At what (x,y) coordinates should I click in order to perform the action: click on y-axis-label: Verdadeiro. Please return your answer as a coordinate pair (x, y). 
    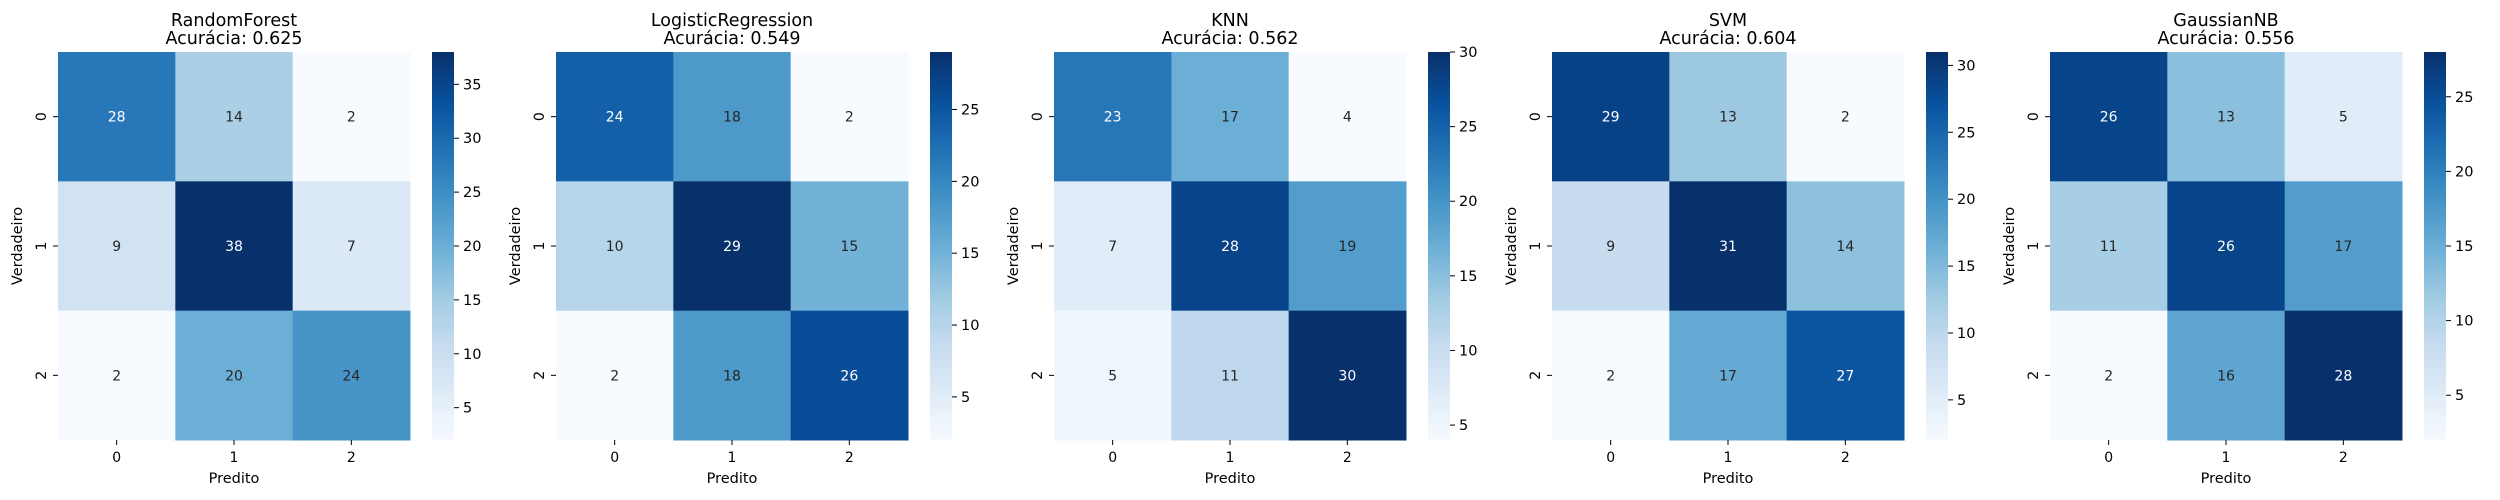
    Looking at the image, I should click on (516, 246).